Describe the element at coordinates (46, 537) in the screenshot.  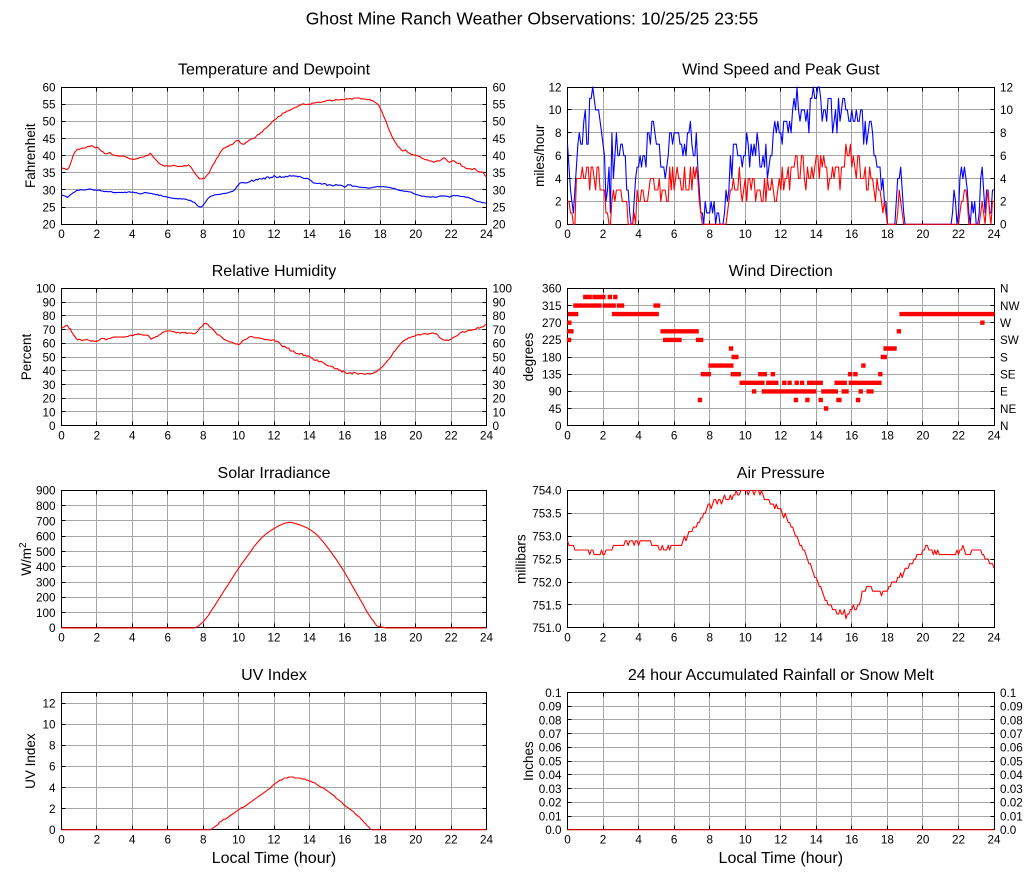
I see `svg-text: 600` at that location.